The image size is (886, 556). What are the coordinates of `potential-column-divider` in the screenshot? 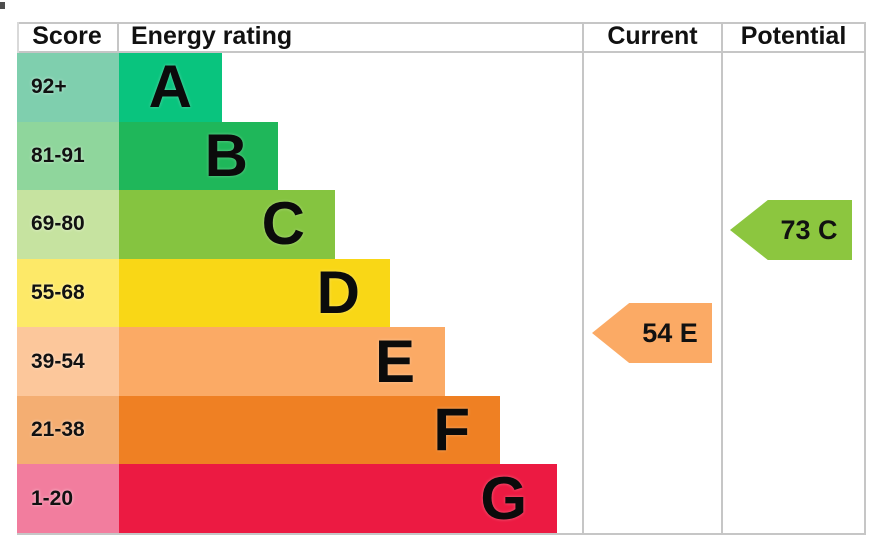 It's located at (722, 278).